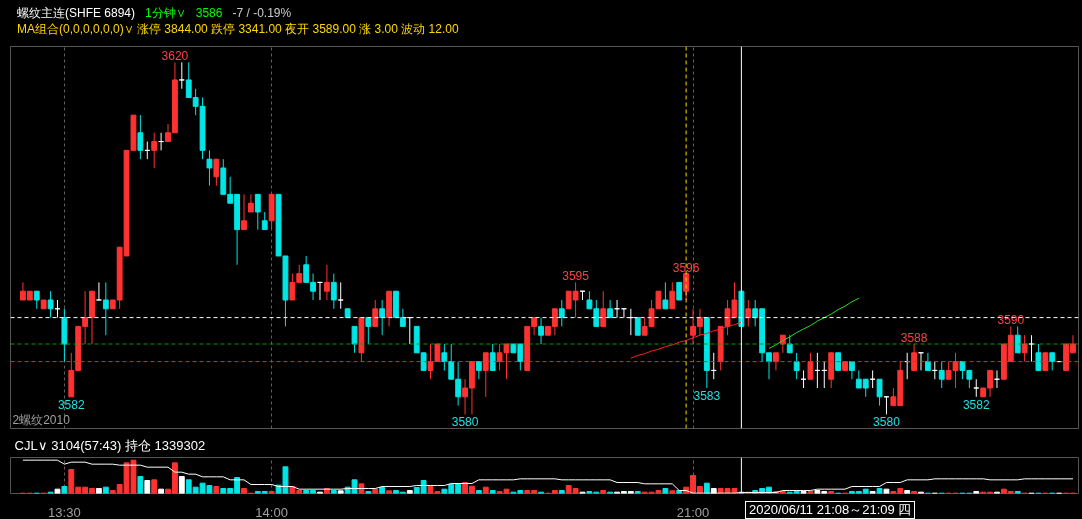  I want to click on text: 1分钟∨, so click(165, 13).